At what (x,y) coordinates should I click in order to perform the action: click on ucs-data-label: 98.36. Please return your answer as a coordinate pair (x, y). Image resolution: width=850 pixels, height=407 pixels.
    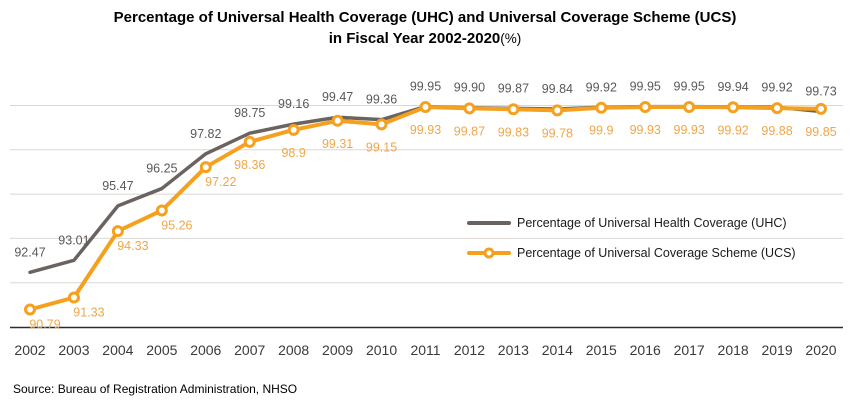
    Looking at the image, I should click on (249, 165).